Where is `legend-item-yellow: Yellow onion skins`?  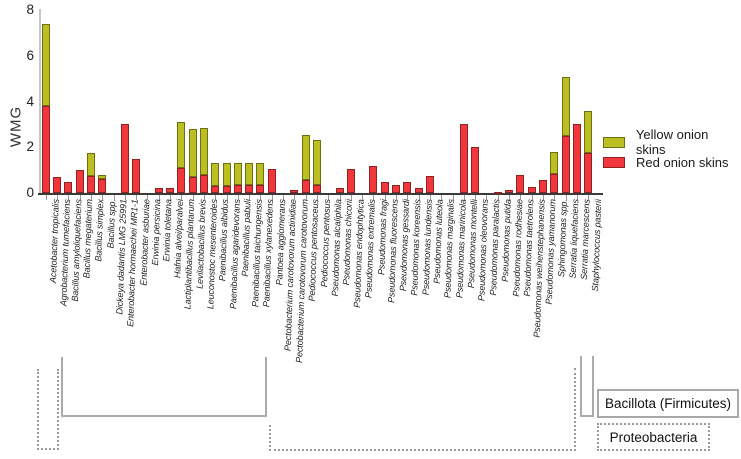
legend-item-yellow: Yellow onion skins is located at coordinates (672, 142).